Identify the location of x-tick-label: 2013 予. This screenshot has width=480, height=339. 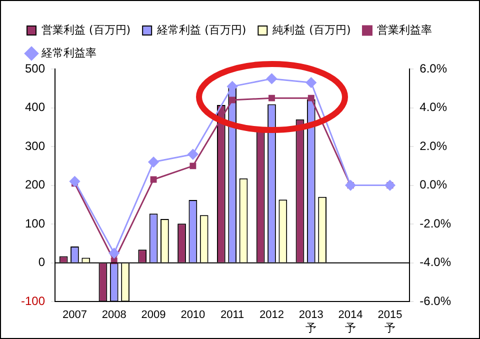
(311, 321).